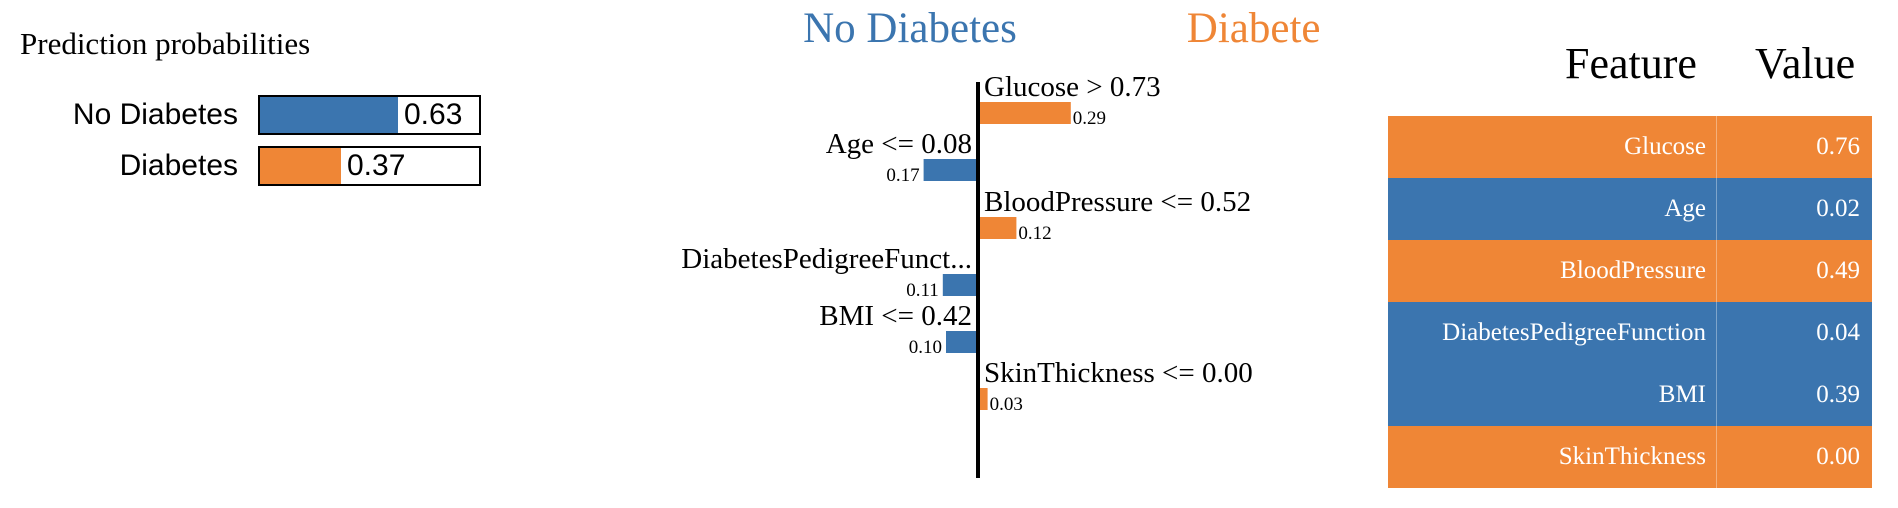 This screenshot has width=1898, height=508. Describe the element at coordinates (1838, 270) in the screenshot. I see `table-cell-value: 0.49` at that location.